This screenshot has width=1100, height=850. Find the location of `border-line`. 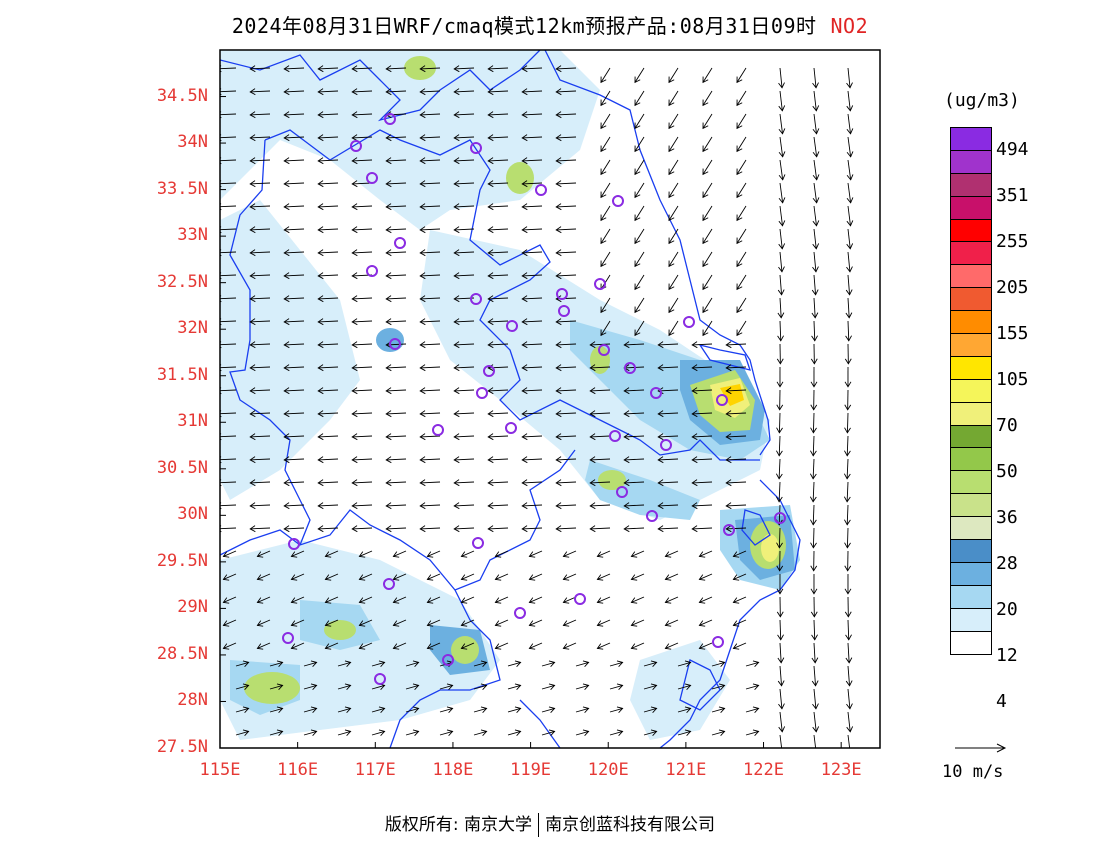

border-line is located at coordinates (380, 86).